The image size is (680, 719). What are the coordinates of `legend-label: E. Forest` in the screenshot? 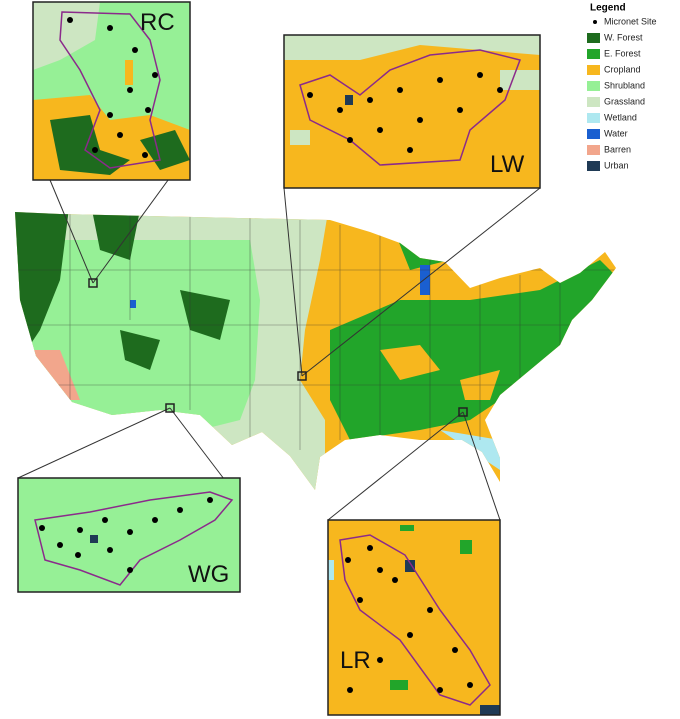 It's located at (622, 53).